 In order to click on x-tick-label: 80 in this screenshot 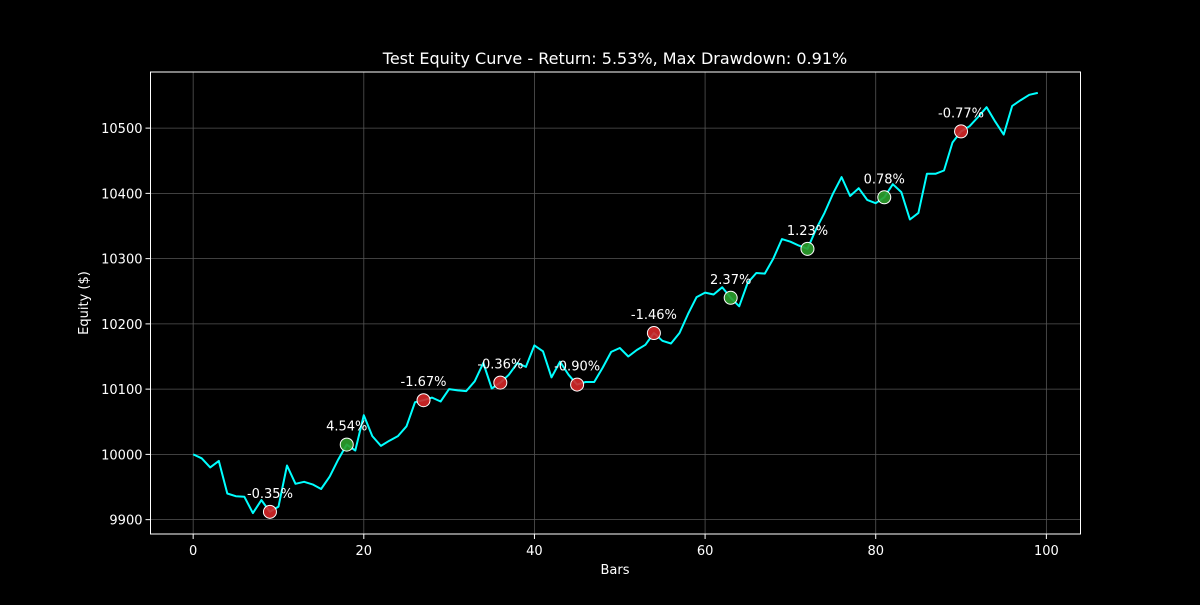, I will do `click(875, 551)`.